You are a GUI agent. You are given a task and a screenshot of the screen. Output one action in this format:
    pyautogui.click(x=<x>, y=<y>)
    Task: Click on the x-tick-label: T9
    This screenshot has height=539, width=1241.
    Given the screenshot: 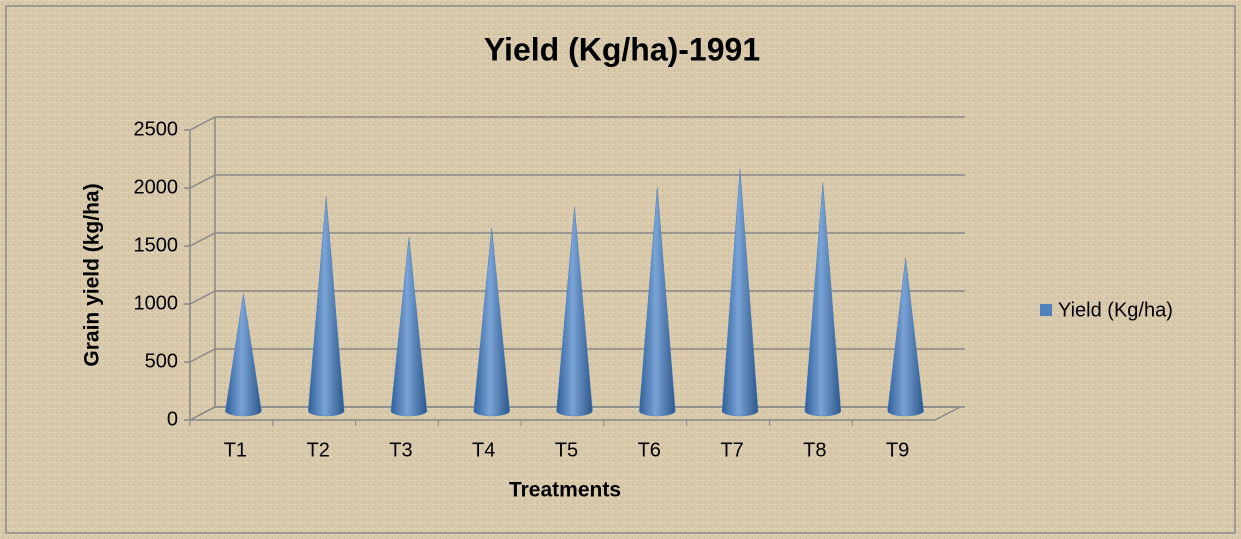 What is the action you would take?
    pyautogui.click(x=897, y=450)
    